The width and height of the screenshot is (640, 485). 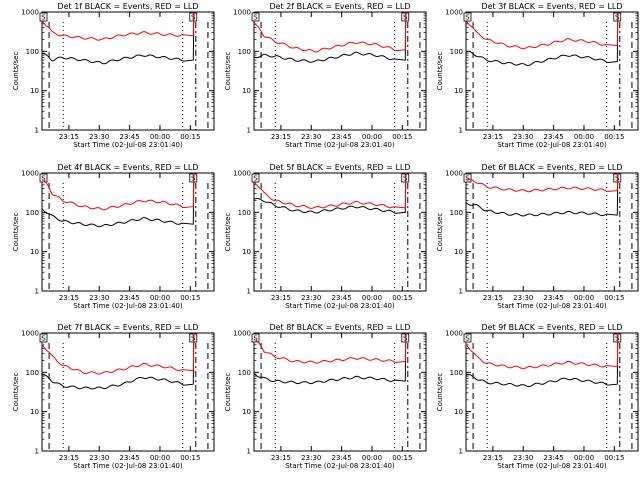 What do you see at coordinates (551, 327) in the screenshot?
I see `panel-title: Det 9f BLACK = Events, RED = LLD` at bounding box center [551, 327].